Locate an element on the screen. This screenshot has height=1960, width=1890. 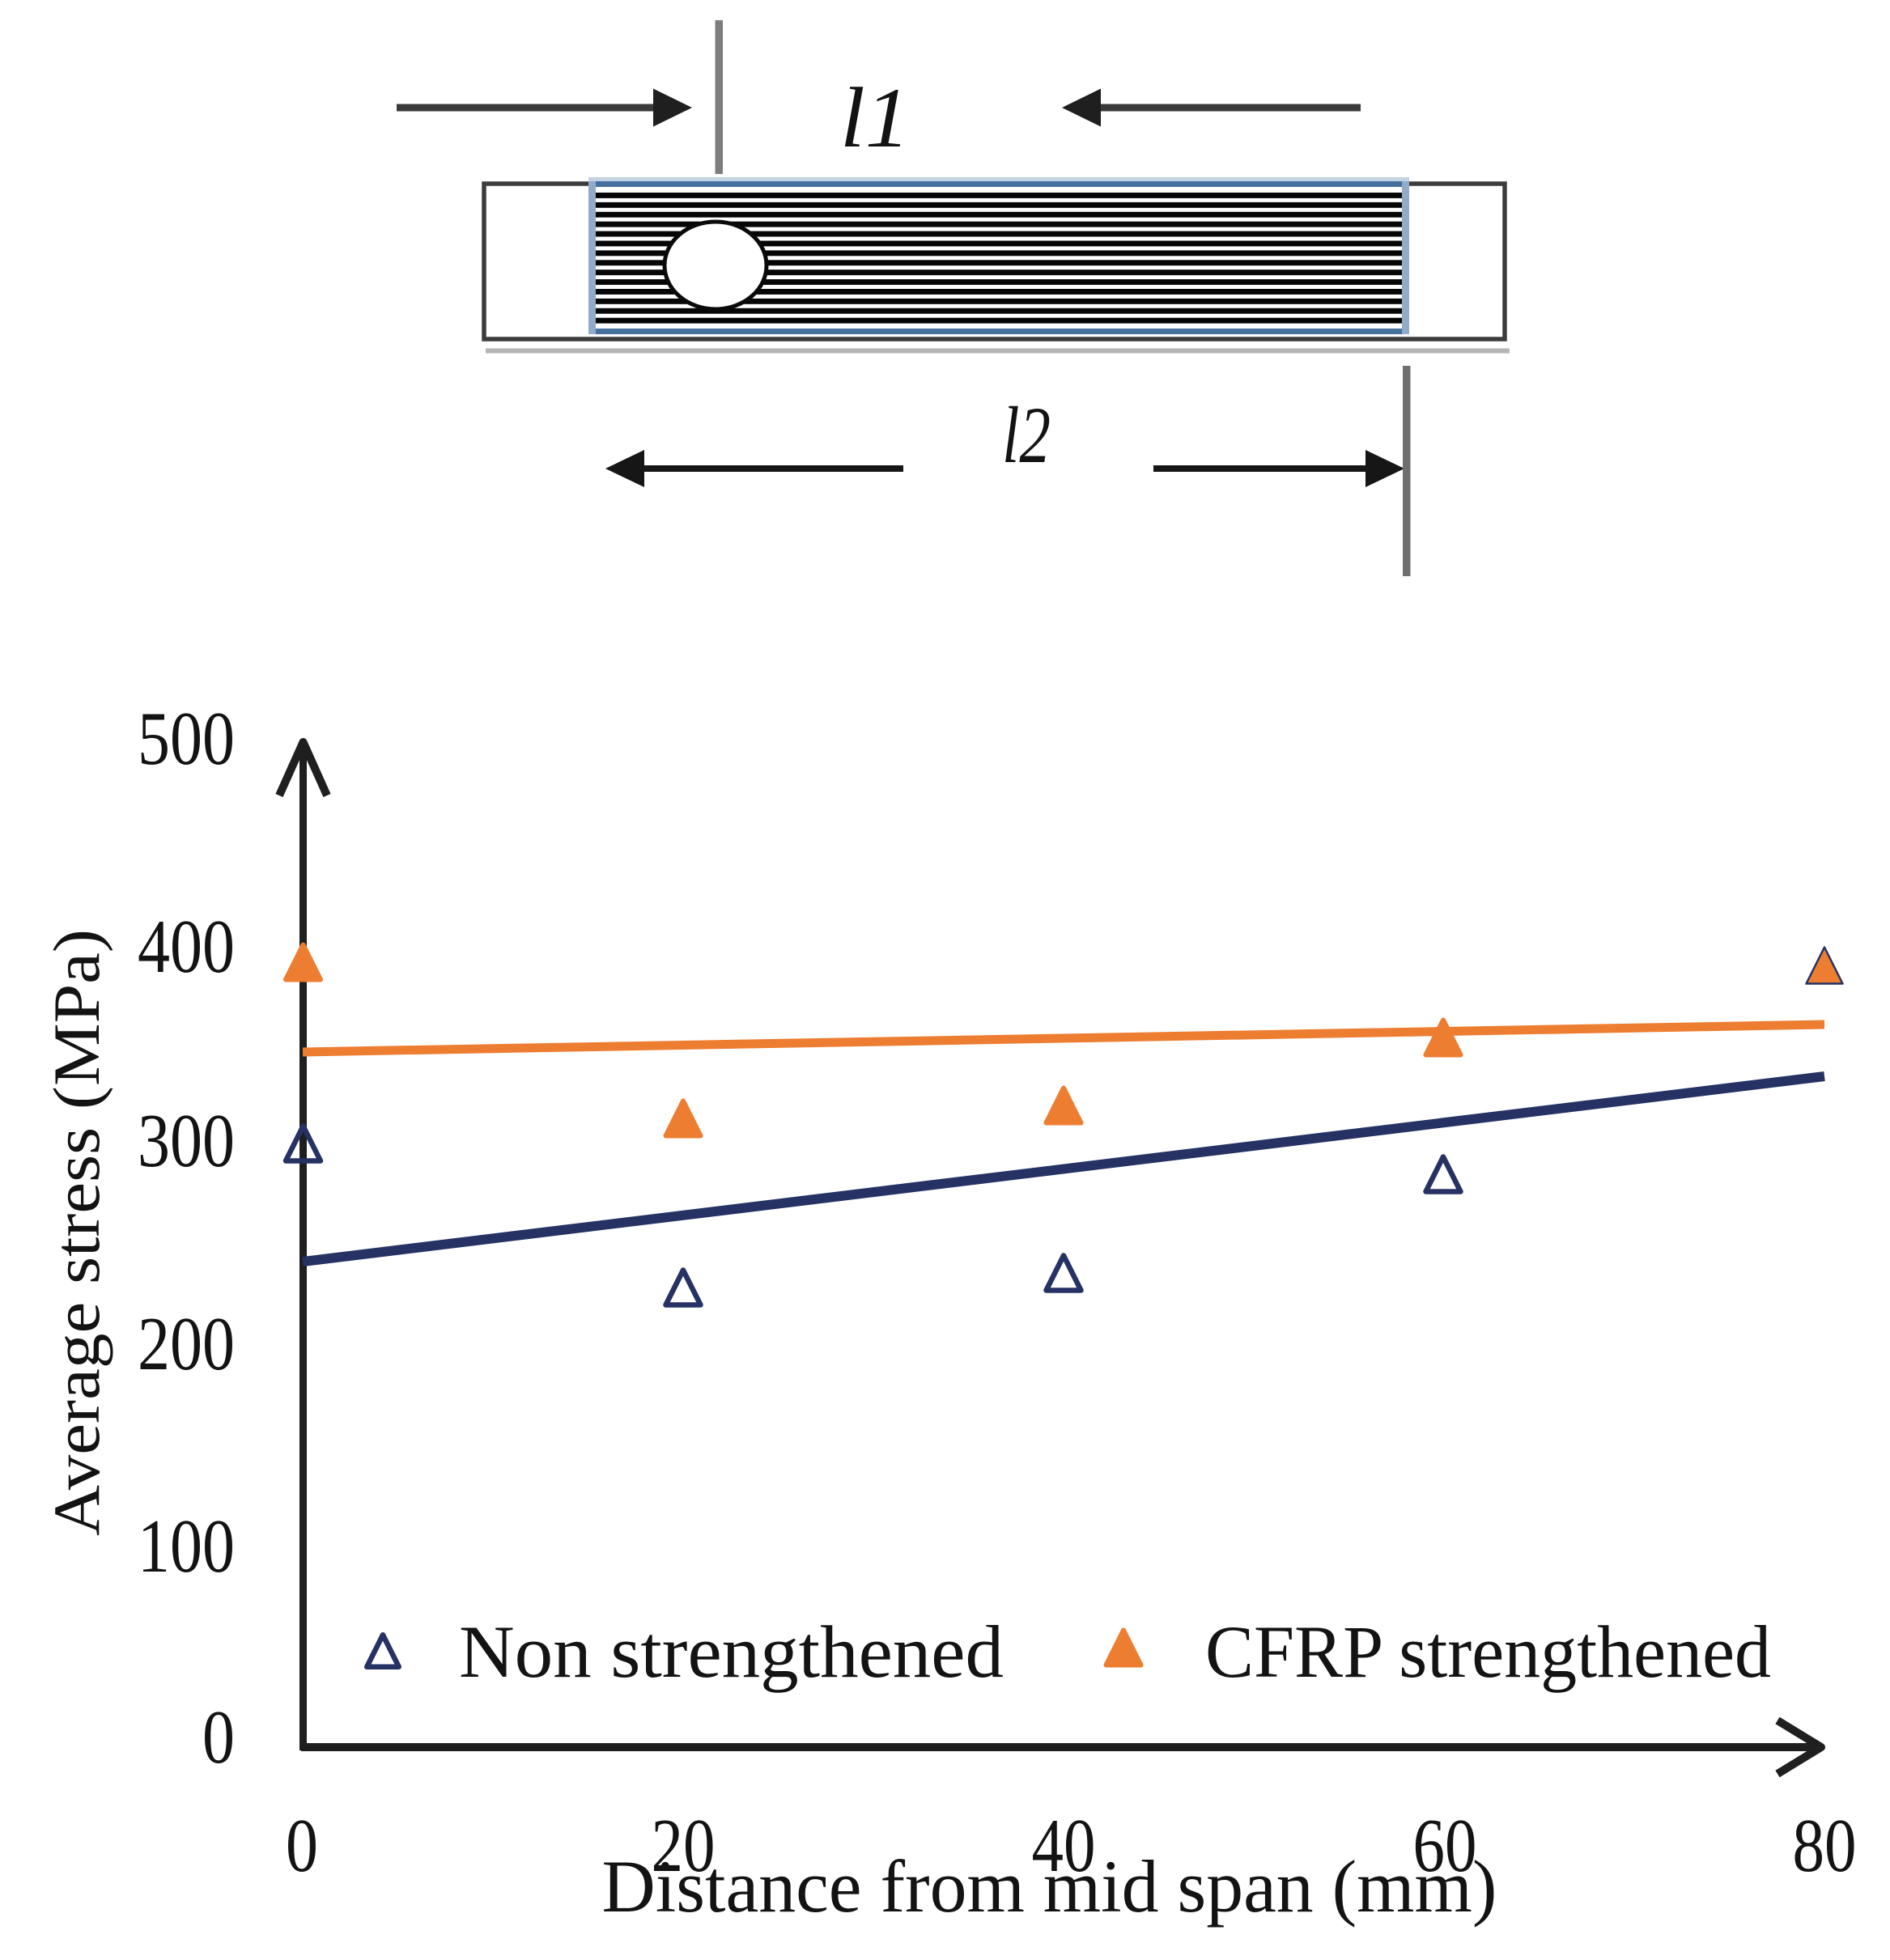
svg-text: 300 is located at coordinates (186, 1141).